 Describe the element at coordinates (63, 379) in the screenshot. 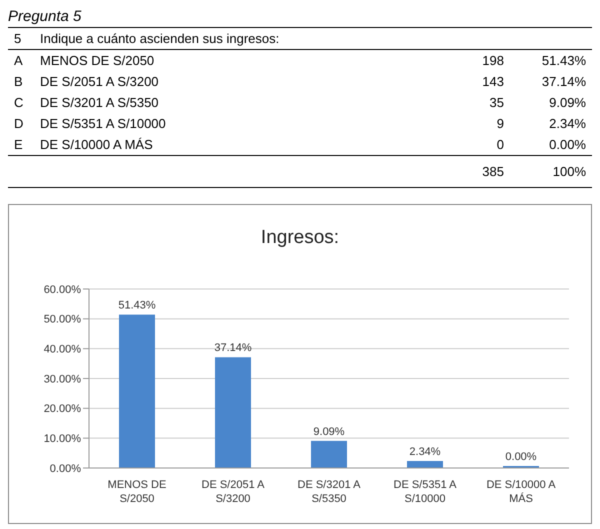

I see `y-tick-label: 30.00%` at that location.